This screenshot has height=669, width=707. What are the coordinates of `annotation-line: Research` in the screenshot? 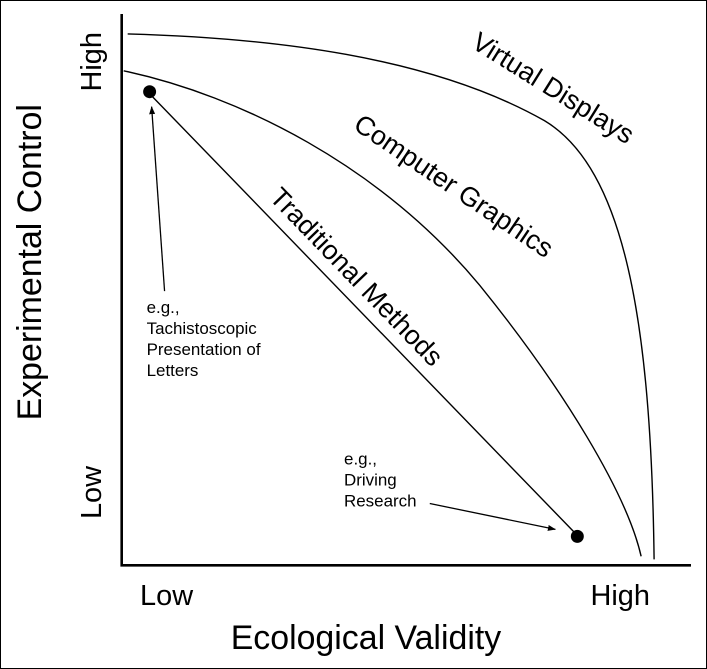 It's located at (380, 500).